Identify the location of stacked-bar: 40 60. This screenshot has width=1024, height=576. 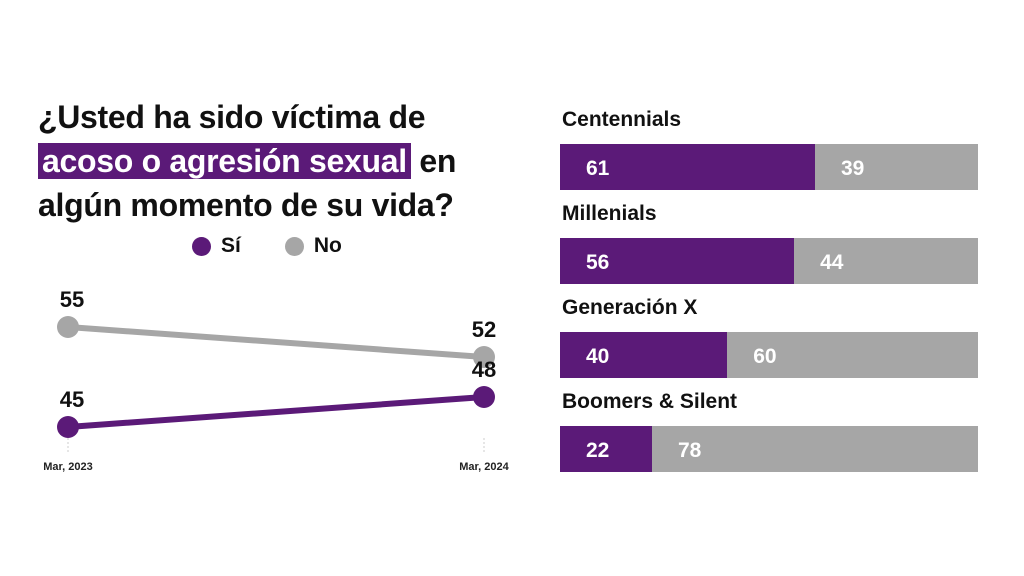
(769, 355).